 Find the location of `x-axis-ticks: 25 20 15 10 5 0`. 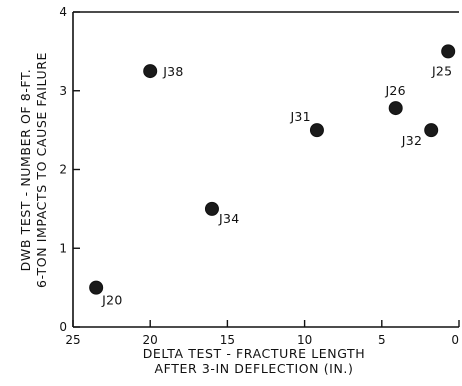

x-axis-ticks: 25 20 15 10 5 0 is located at coordinates (262, 333).